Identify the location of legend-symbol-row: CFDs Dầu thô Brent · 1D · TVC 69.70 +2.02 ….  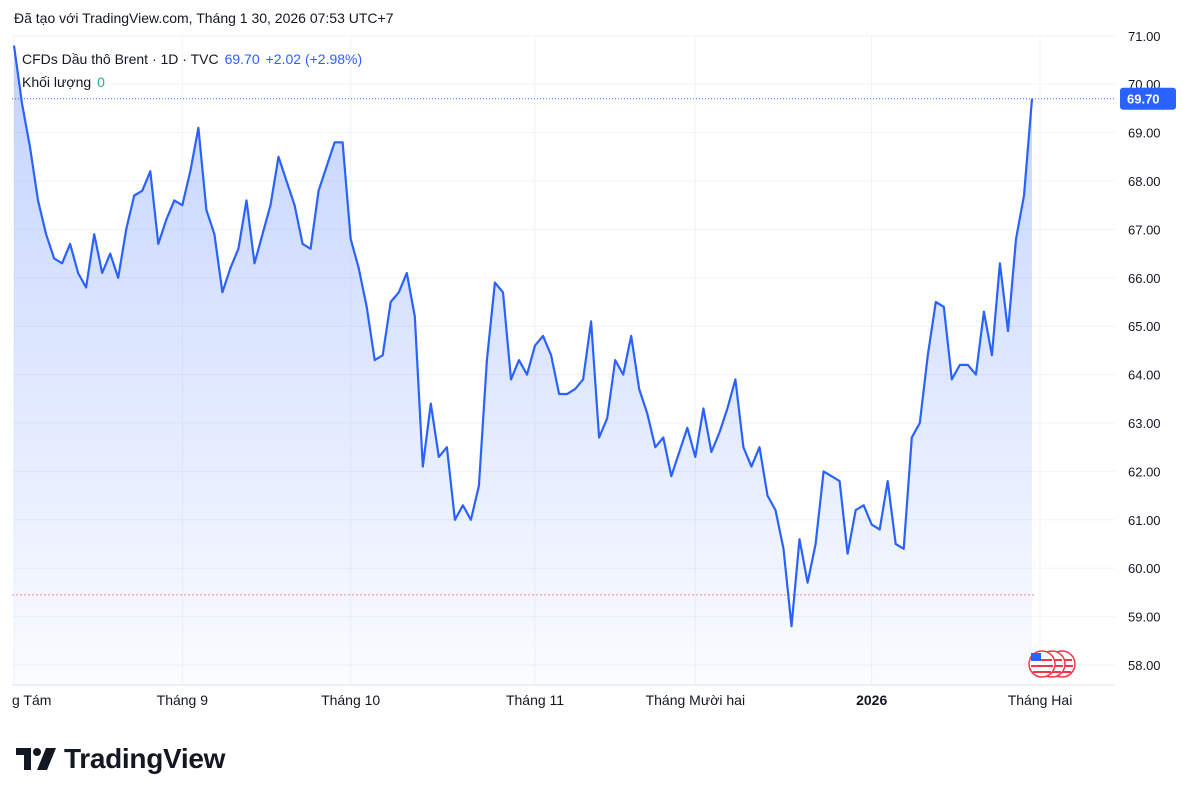
(192, 59).